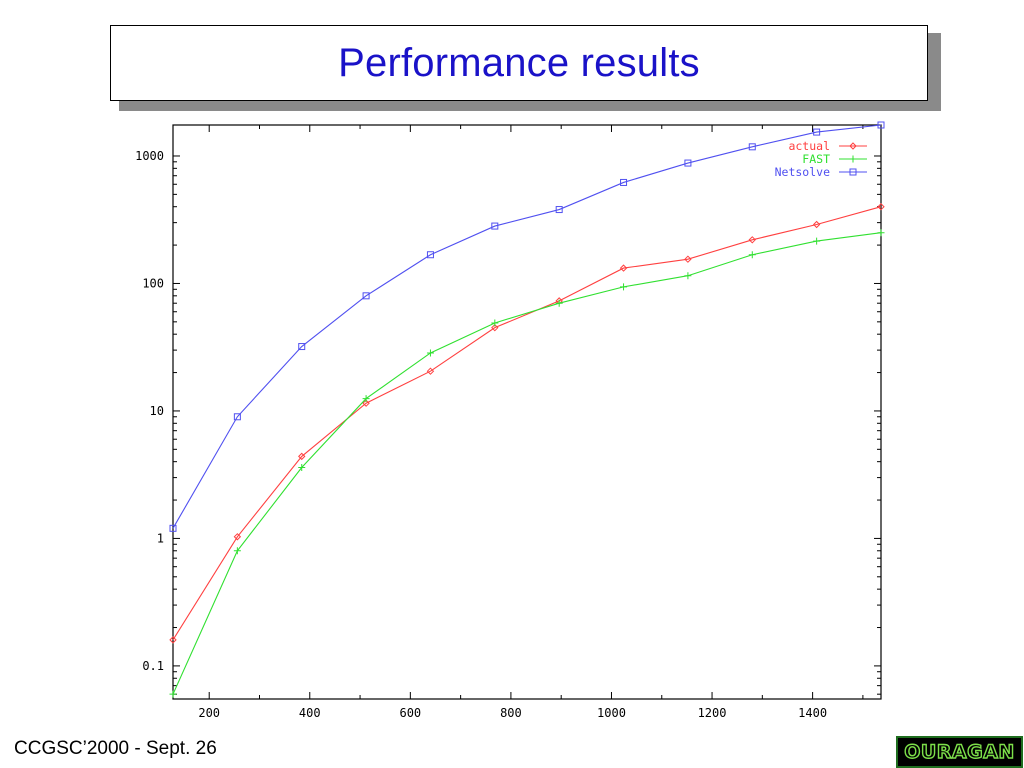 This screenshot has width=1024, height=768. I want to click on title-box: Performance results, so click(519, 63).